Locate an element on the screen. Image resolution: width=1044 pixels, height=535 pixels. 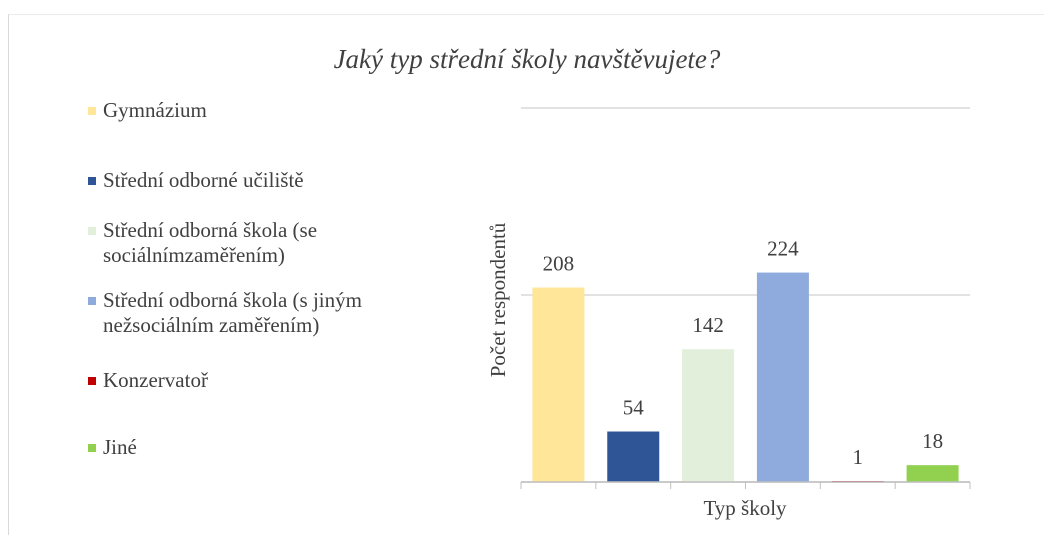
x-axis-label: Typ školy is located at coordinates (745, 508).